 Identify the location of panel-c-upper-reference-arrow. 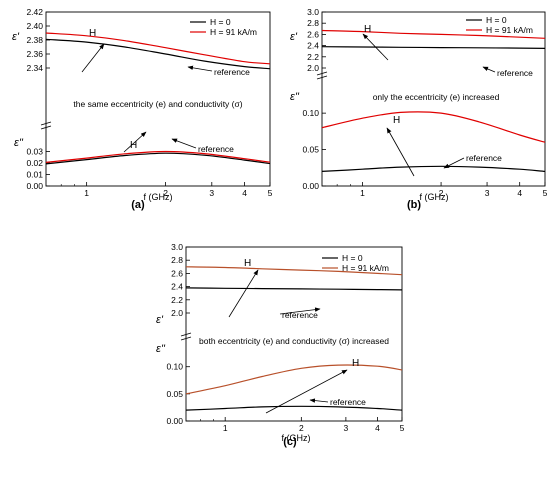
(300, 311).